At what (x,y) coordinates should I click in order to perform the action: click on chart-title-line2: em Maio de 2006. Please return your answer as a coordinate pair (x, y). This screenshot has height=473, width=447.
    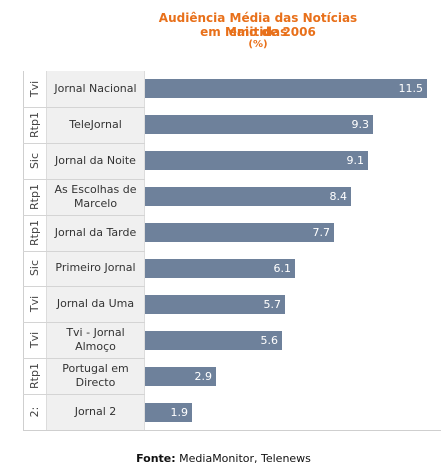
    Looking at the image, I should click on (258, 32).